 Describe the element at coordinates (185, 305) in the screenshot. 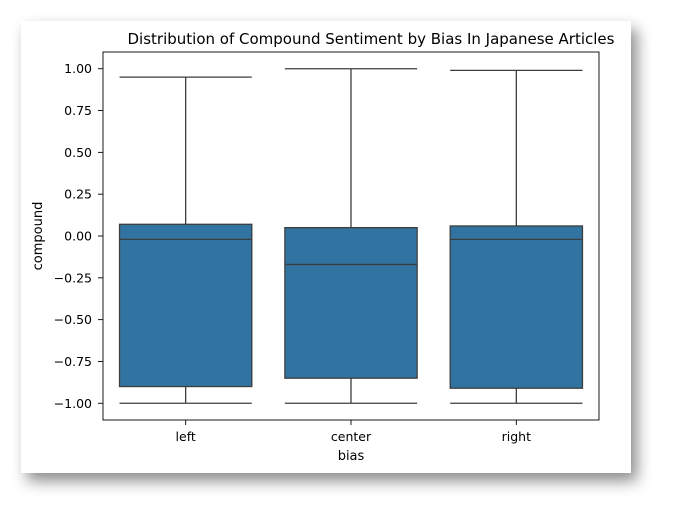

I see `box-left` at that location.